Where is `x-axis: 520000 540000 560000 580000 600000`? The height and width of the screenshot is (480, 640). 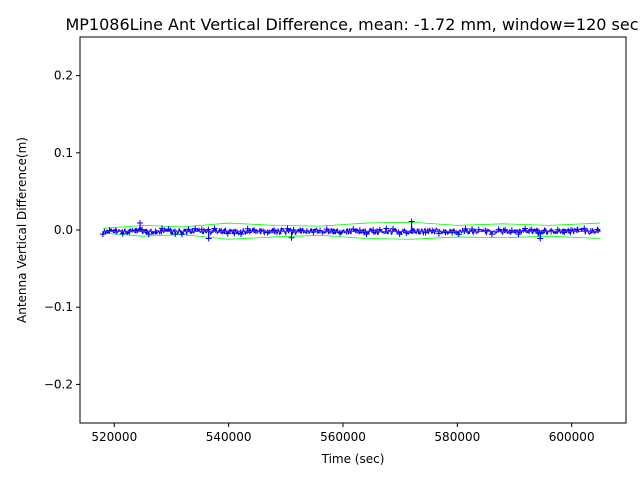
x-axis: 520000 540000 560000 580000 600000 is located at coordinates (343, 433).